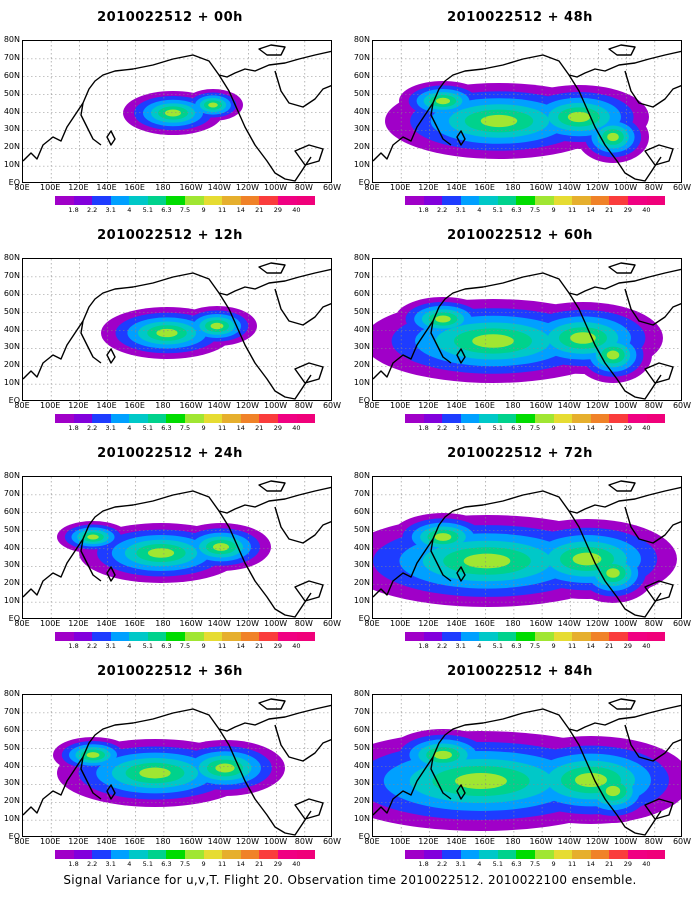 The image size is (700, 900). I want to click on panel-title: 2010022512 + 36h, so click(170, 671).